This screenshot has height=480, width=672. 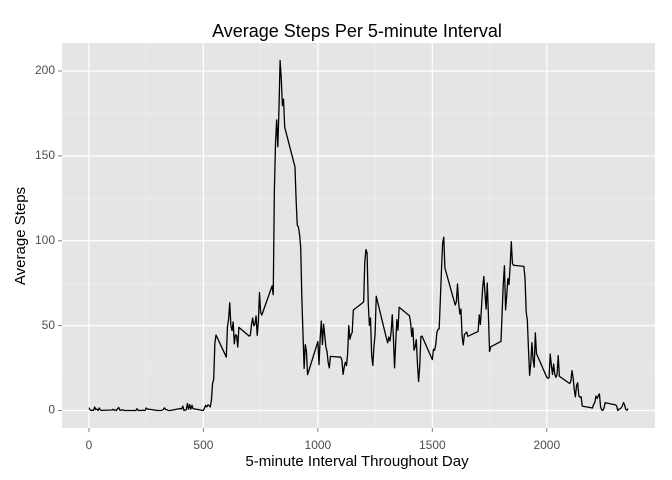 I want to click on y-axis-title: Average Steps, so click(x=20, y=236).